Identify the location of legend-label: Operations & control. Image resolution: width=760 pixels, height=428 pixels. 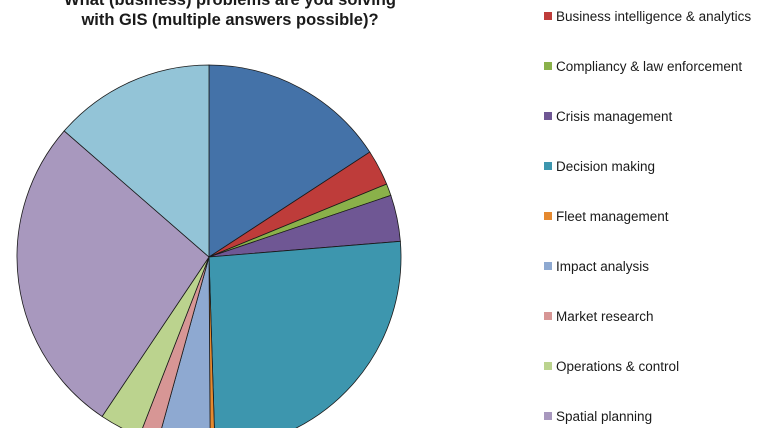
(618, 366).